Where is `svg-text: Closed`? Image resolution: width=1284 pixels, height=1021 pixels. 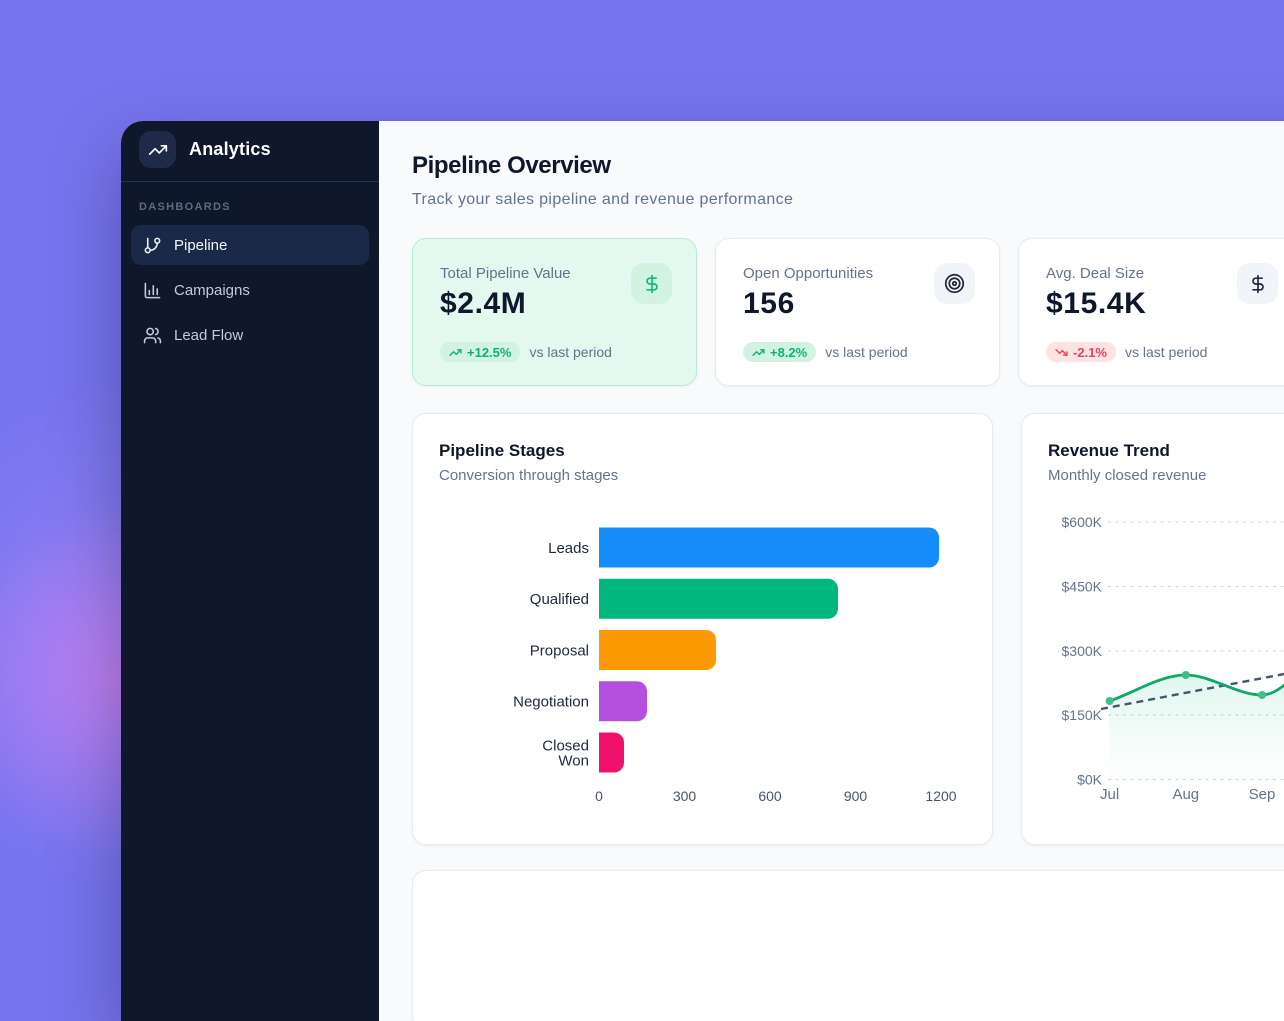 svg-text: Closed is located at coordinates (565, 745).